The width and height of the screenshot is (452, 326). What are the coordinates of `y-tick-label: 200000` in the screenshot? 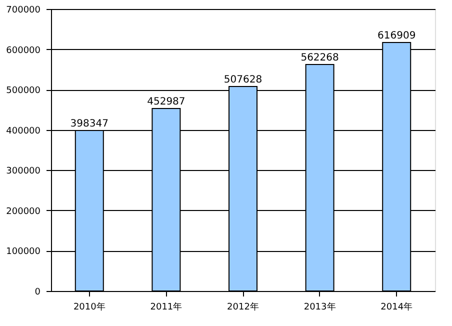 It's located at (23, 211).